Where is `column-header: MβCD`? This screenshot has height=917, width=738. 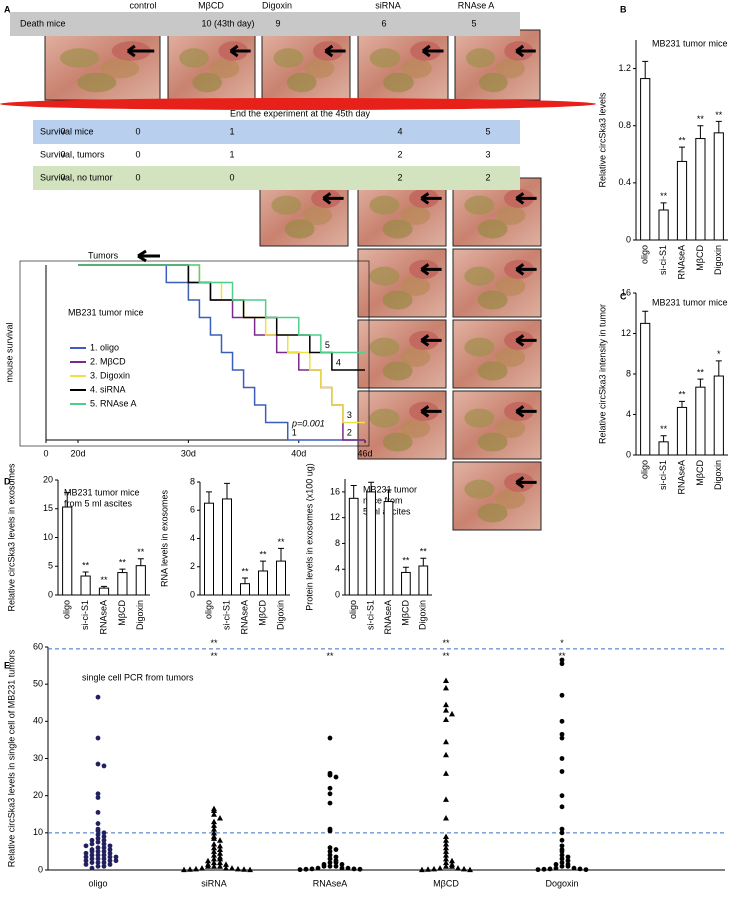 column-header: MβCD is located at coordinates (211, 5).